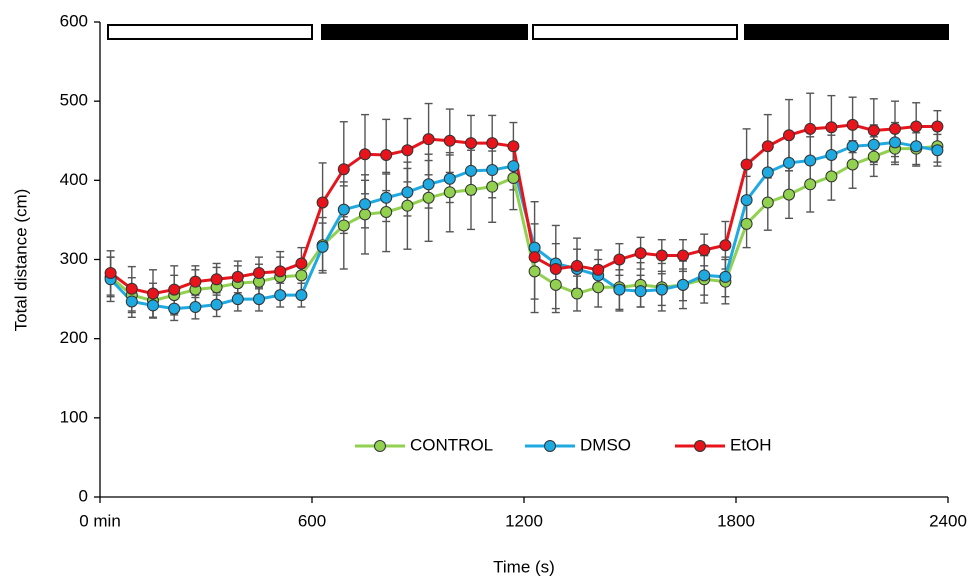  I want to click on legend-label: CONTROL, so click(451, 444).